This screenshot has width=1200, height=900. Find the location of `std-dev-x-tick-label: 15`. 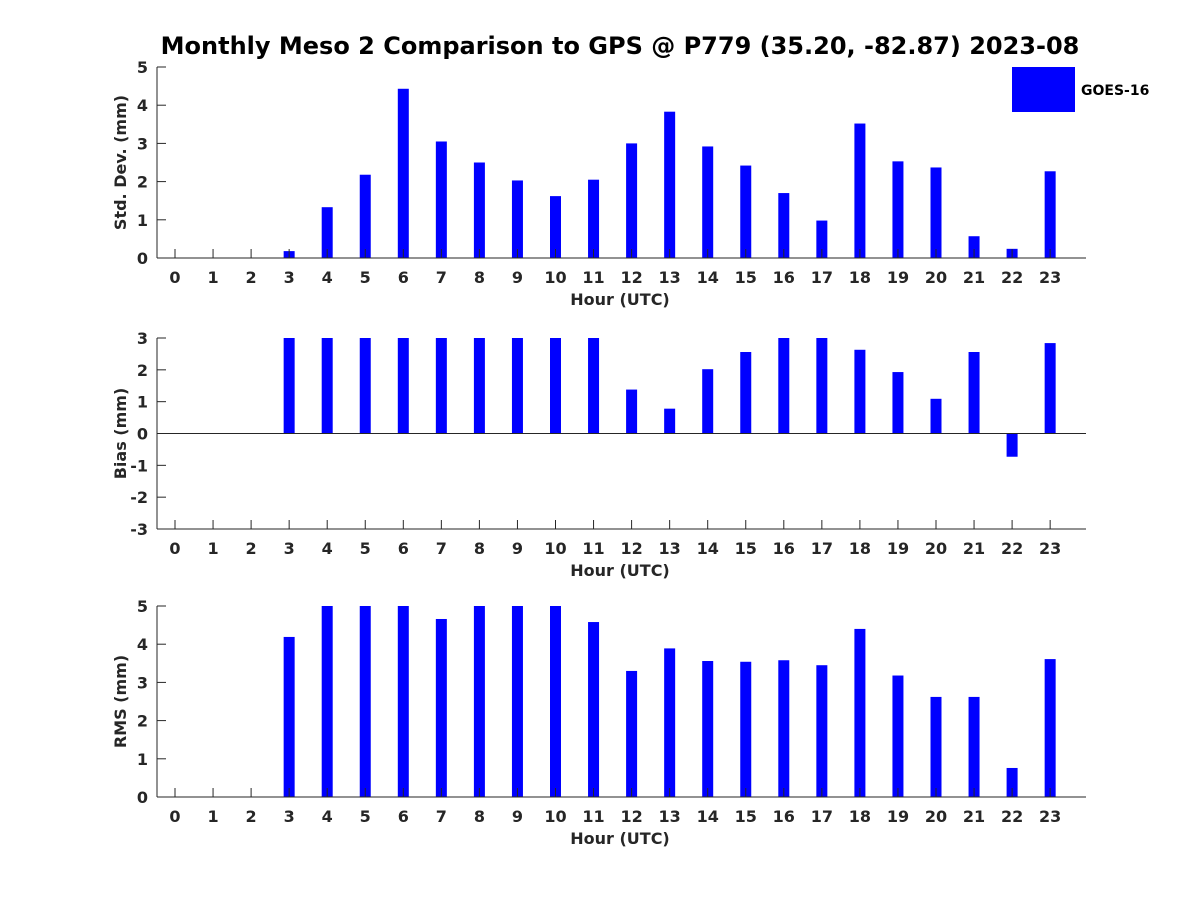

std-dev-x-tick-label: 15 is located at coordinates (746, 277).